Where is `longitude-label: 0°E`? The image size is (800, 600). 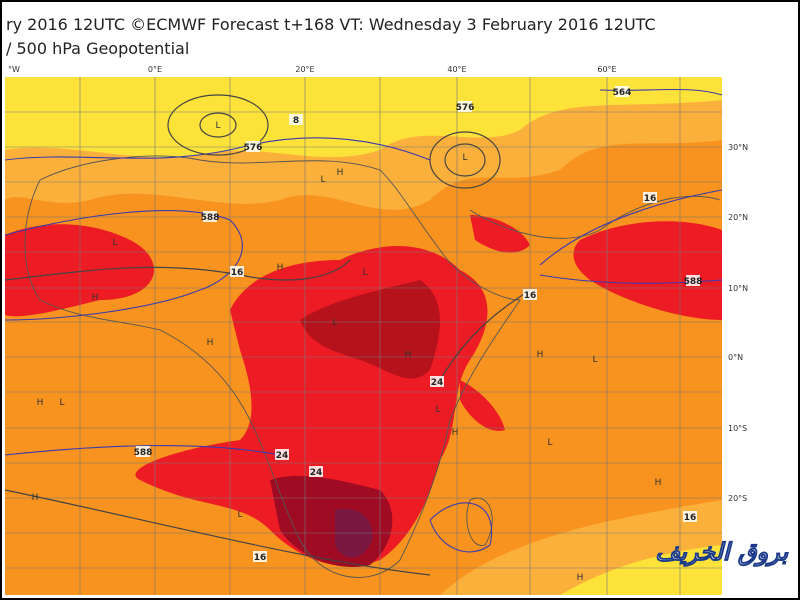
longitude-label: 0°E is located at coordinates (155, 69).